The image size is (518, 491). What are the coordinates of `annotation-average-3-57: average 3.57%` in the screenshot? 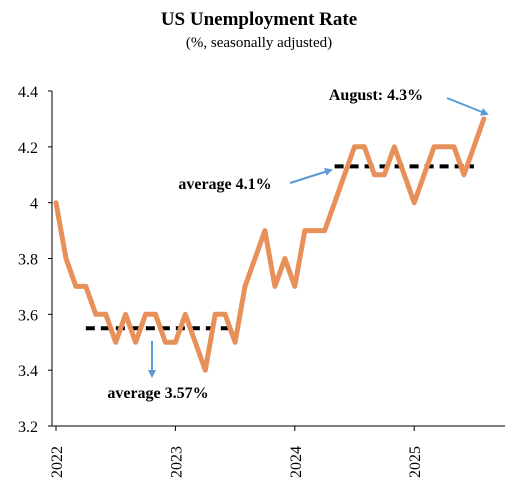 It's located at (157, 393).